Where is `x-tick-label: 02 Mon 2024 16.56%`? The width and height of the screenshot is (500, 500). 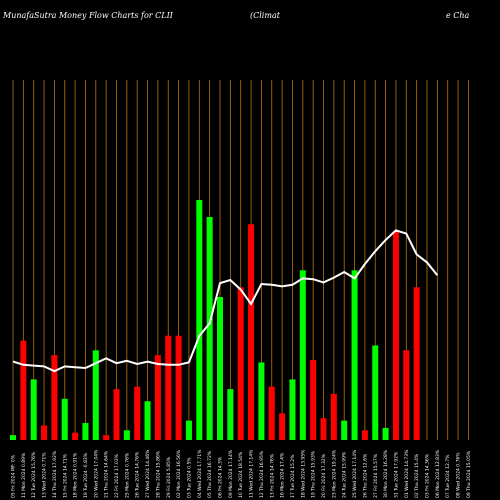
x-tick-label: 02 Mon 2024 16.56% is located at coordinates (179, 473).